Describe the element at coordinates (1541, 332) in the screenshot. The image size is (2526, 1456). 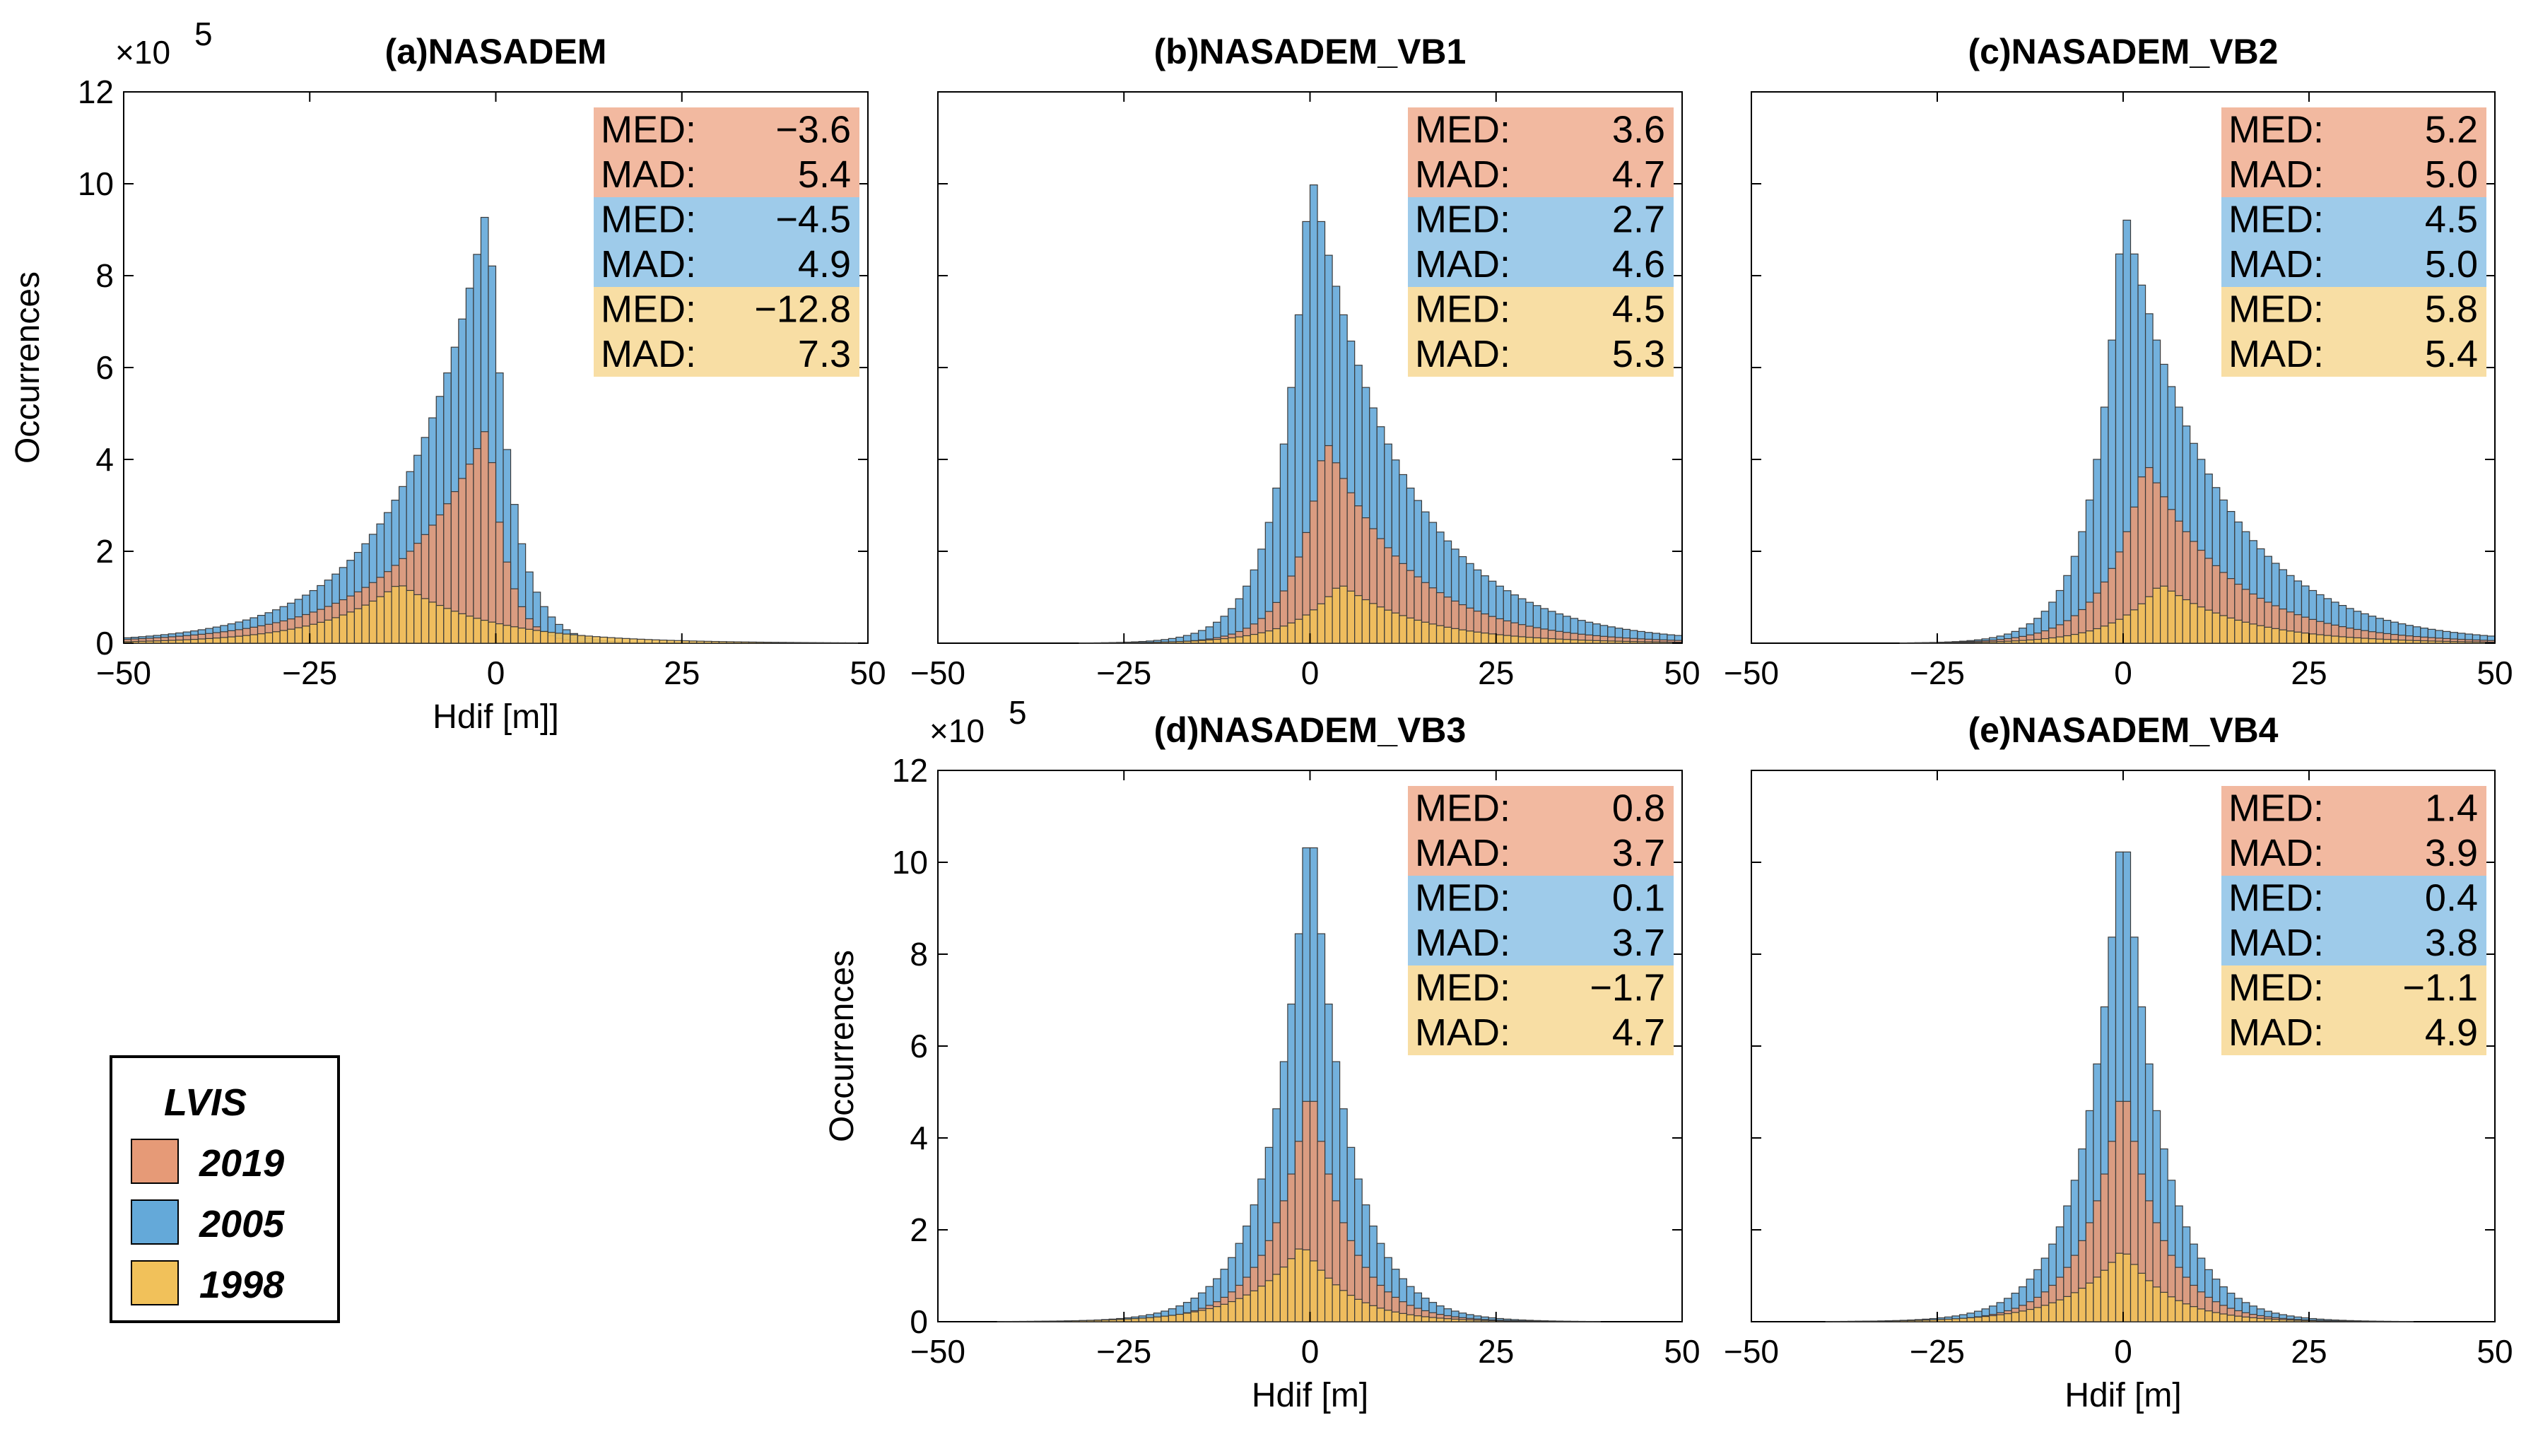
I see `stats-1998: MED: 4.5 MAD: 5.3` at that location.